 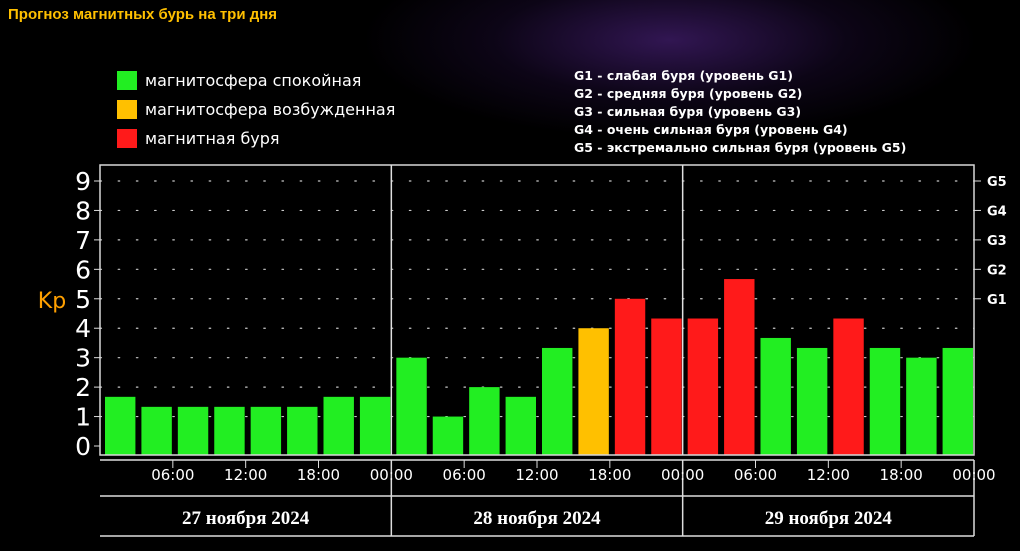 I want to click on g-tick-label: G5, so click(x=997, y=182).